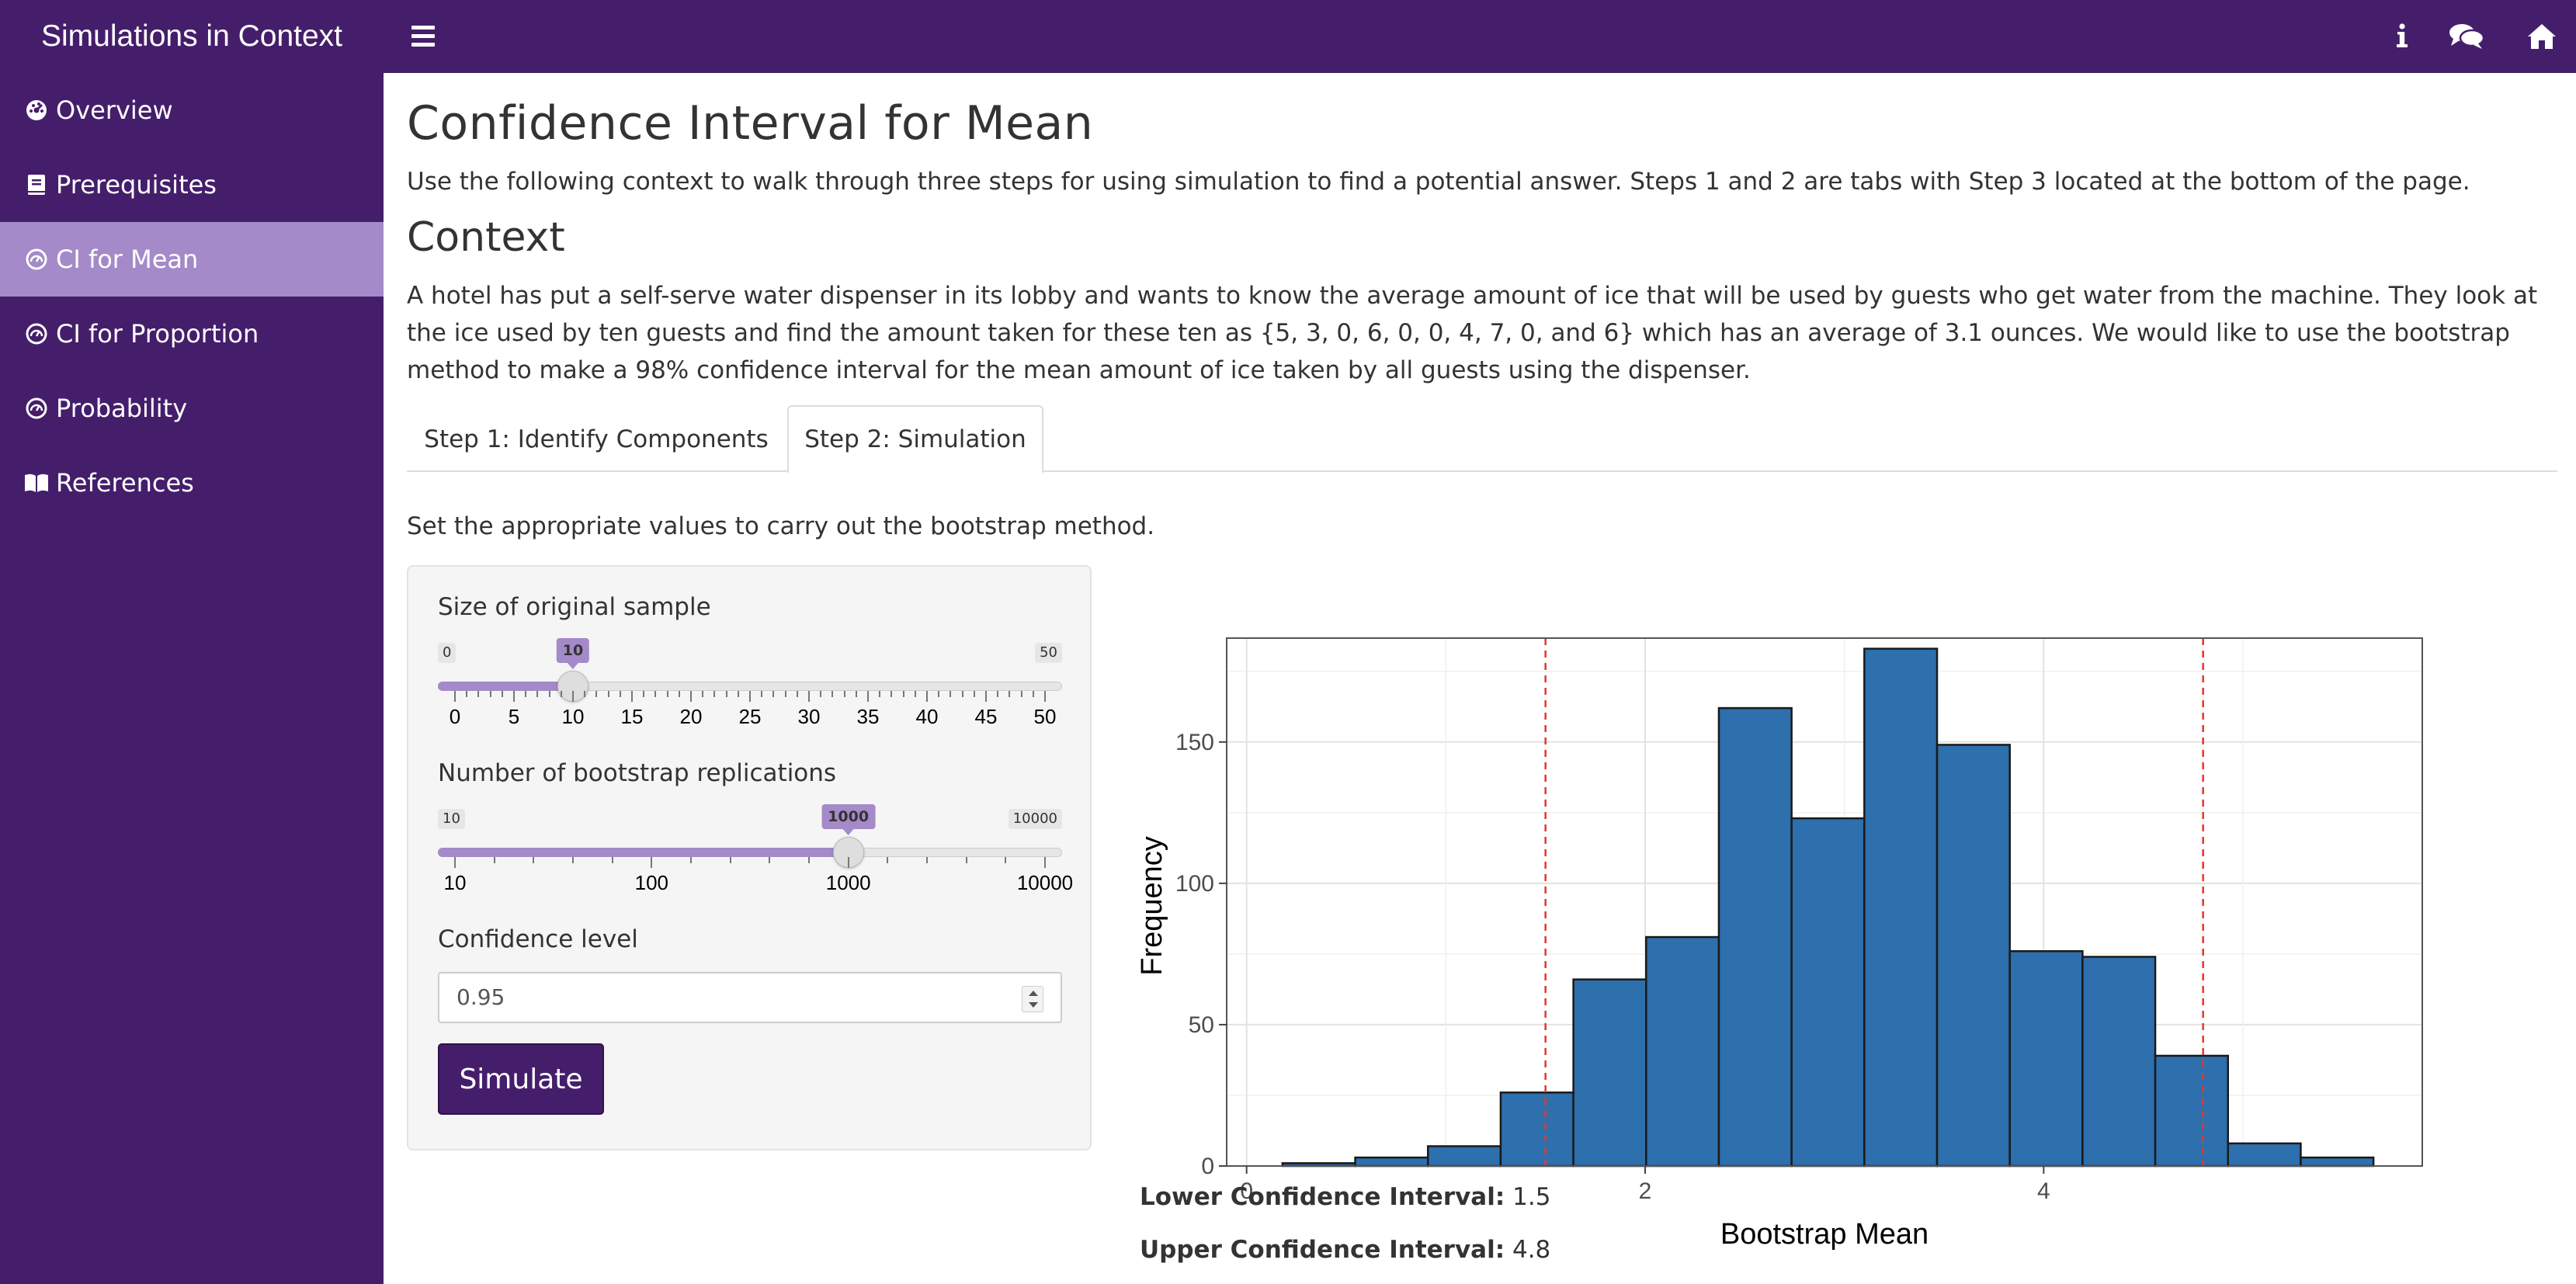 Image resolution: width=2576 pixels, height=1284 pixels. What do you see at coordinates (1152, 906) in the screenshot?
I see `y-axis-title: Frequency` at bounding box center [1152, 906].